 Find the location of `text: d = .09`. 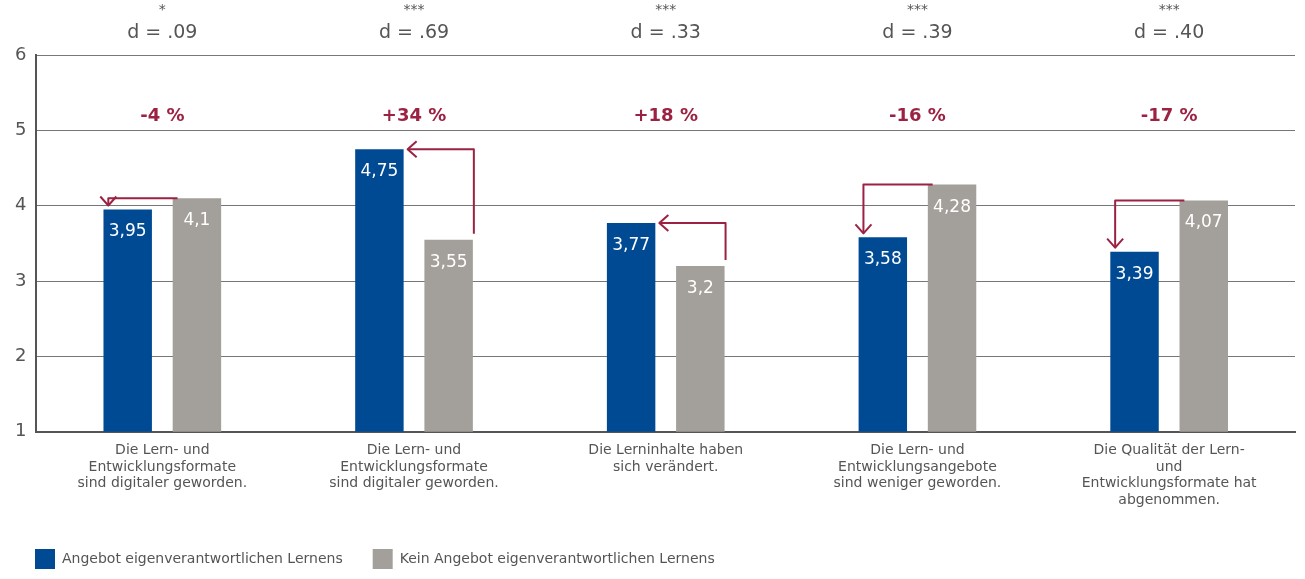

text: d = .09 is located at coordinates (162, 31).